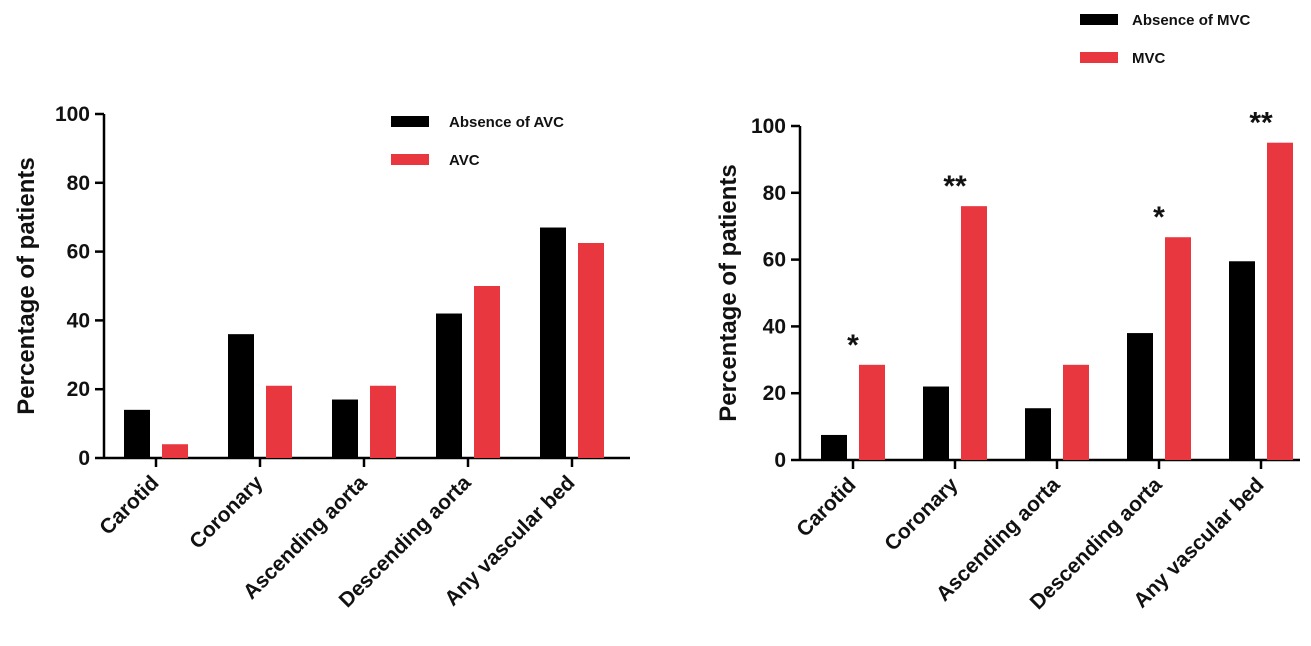 The width and height of the screenshot is (1311, 646). Describe the element at coordinates (1149, 58) in the screenshot. I see `legend-label: MVC` at that location.